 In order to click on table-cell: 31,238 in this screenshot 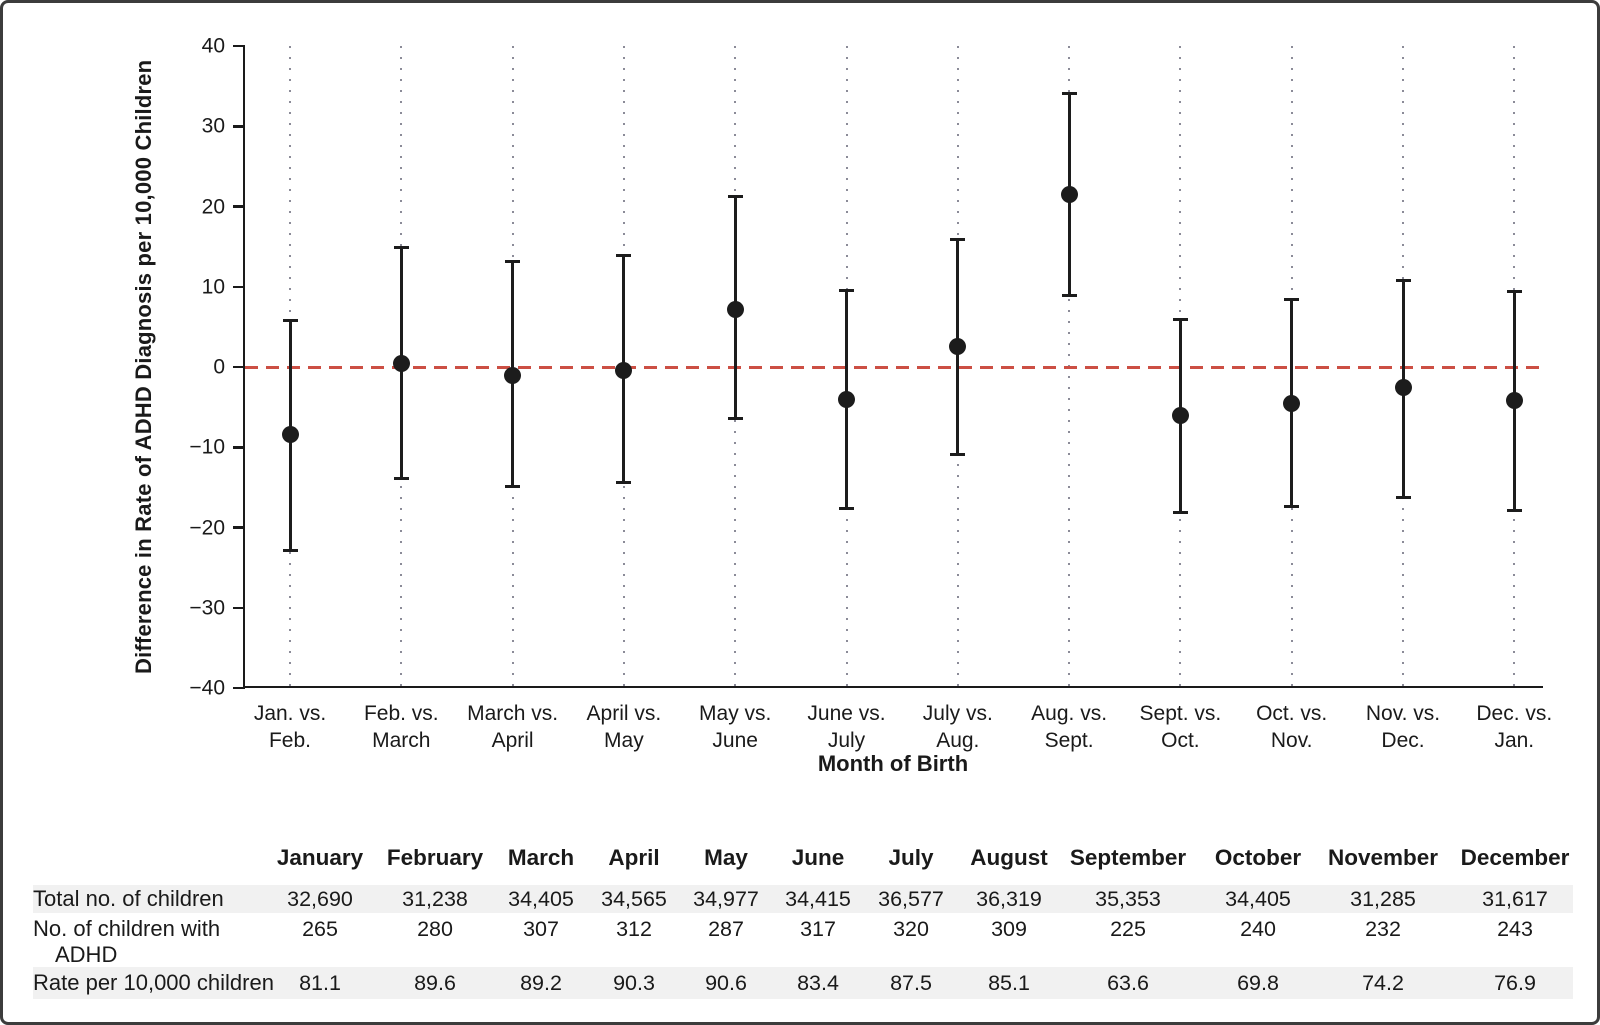, I will do `click(435, 899)`.